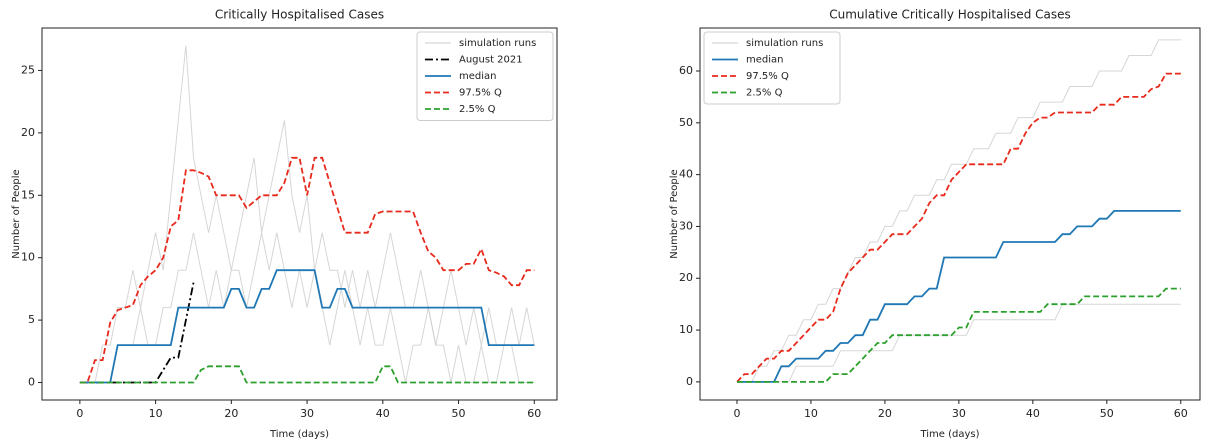  I want to click on y-tick-label: 15, so click(28, 194).